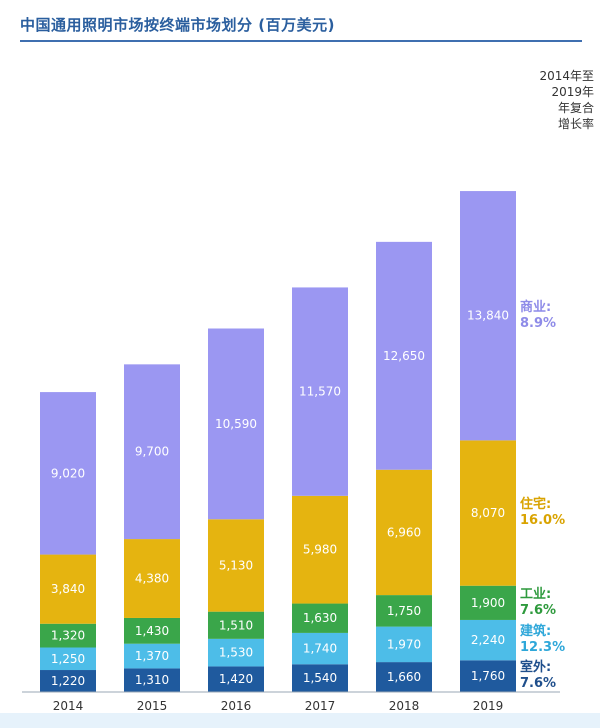  What do you see at coordinates (68, 706) in the screenshot?
I see `x-tick-label: 2014` at bounding box center [68, 706].